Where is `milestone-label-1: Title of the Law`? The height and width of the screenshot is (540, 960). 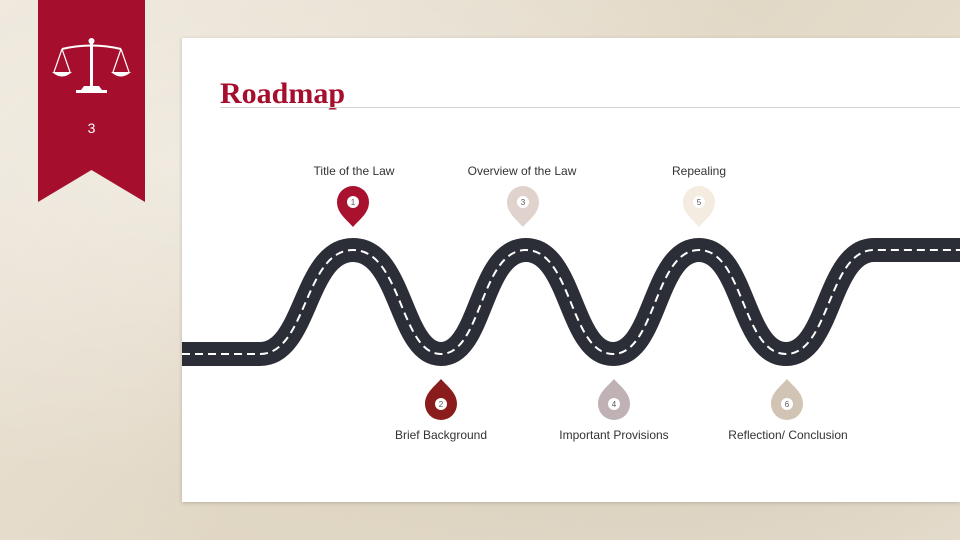
milestone-label-1: Title of the Law is located at coordinates (354, 171).